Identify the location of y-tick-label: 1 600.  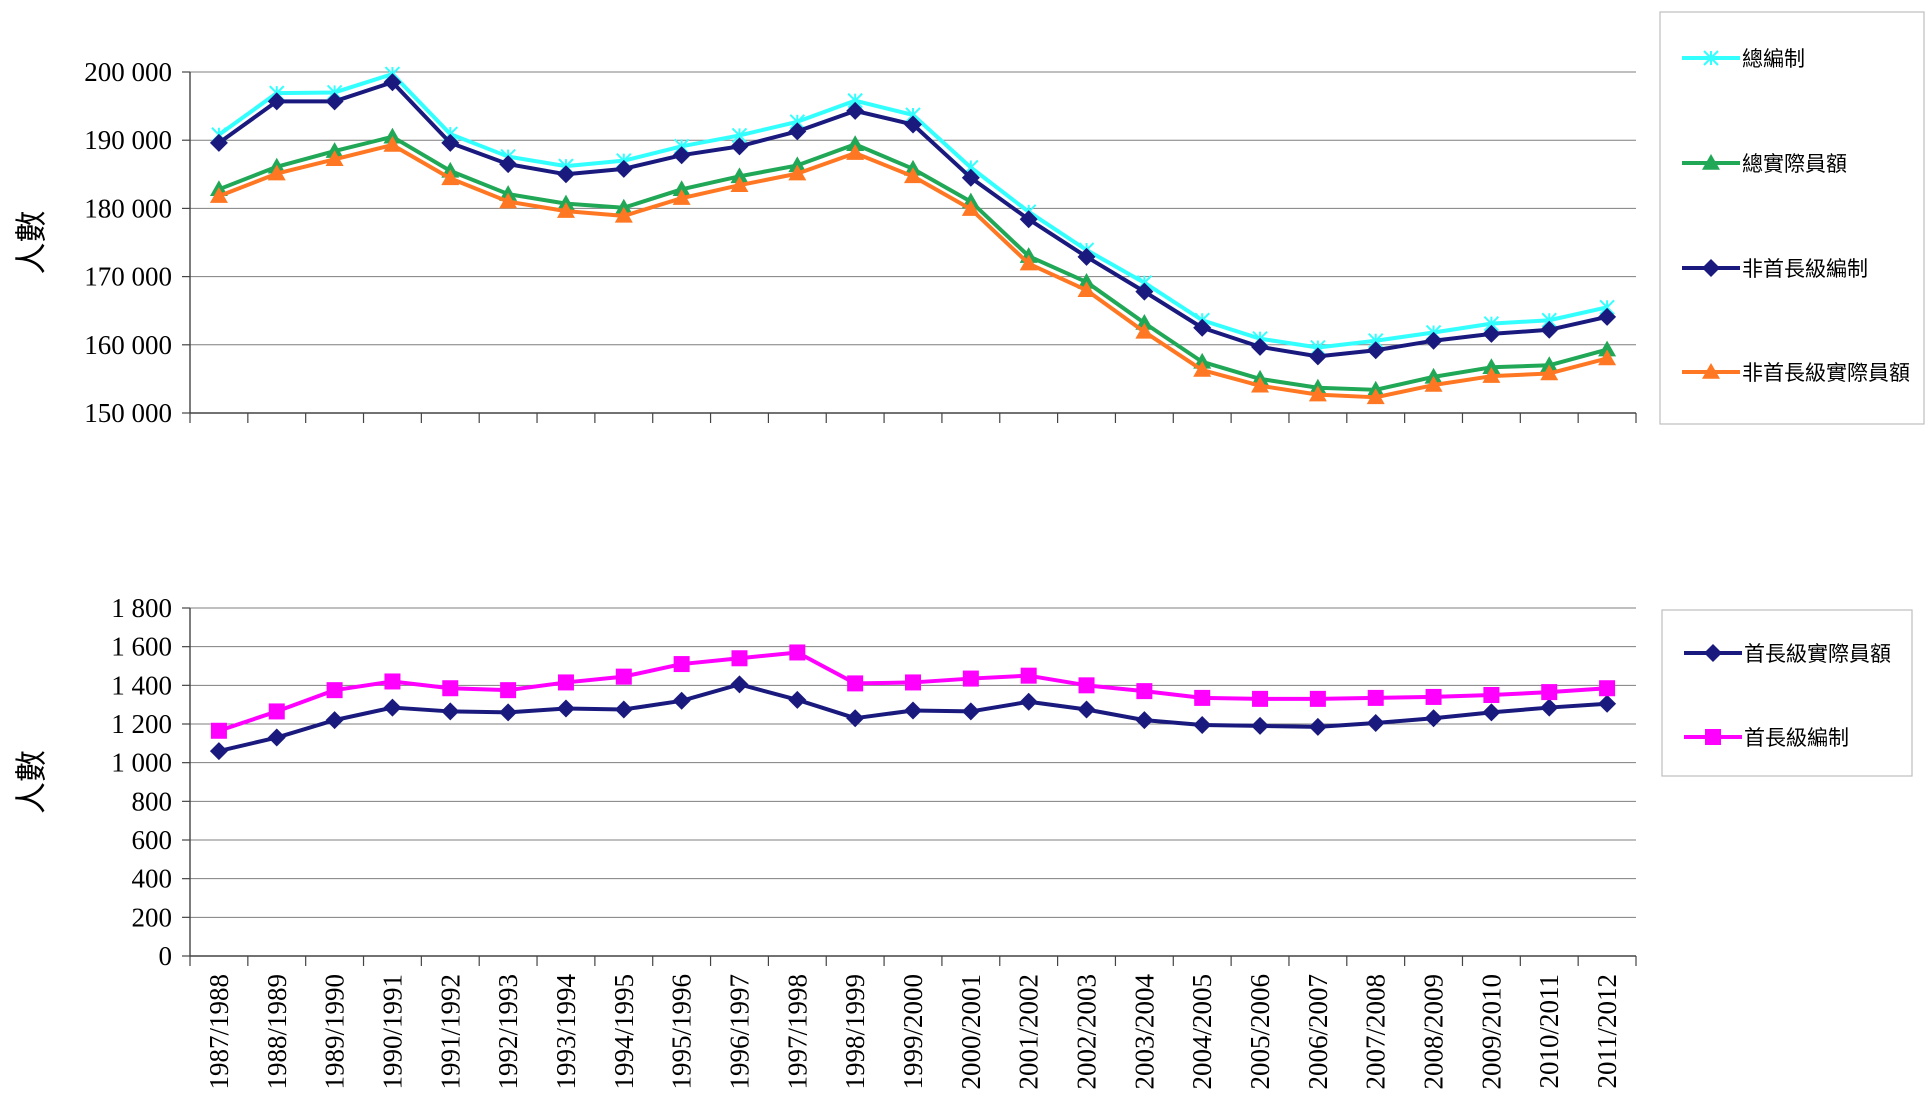
(141, 647).